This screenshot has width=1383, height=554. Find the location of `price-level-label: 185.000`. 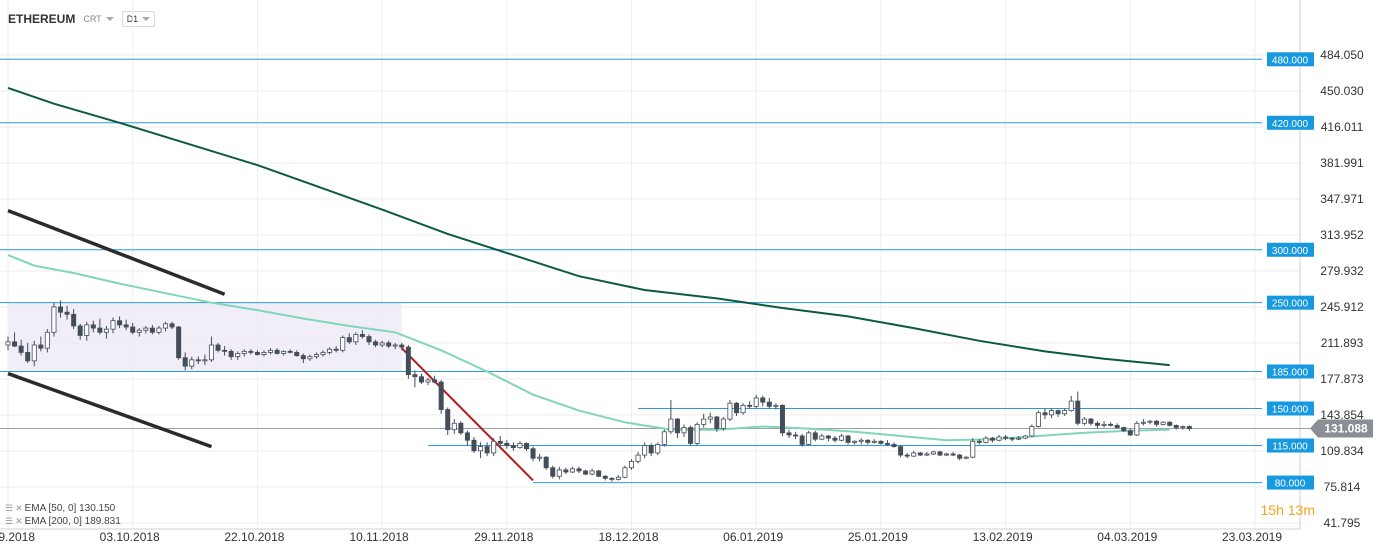

price-level-label: 185.000 is located at coordinates (1290, 372).